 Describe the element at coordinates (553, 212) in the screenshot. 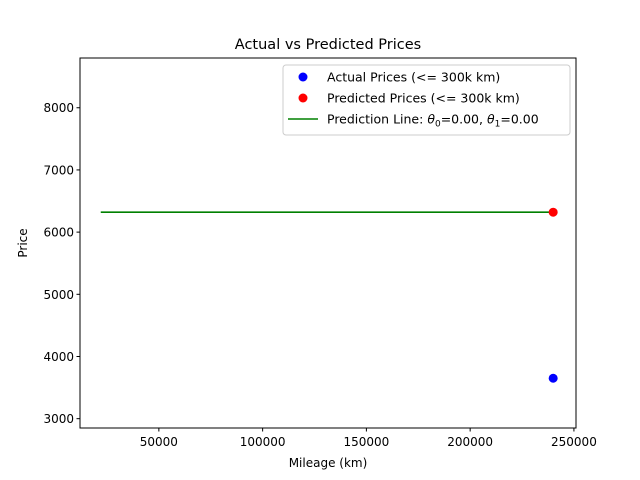

I see `predicted-price-point` at that location.